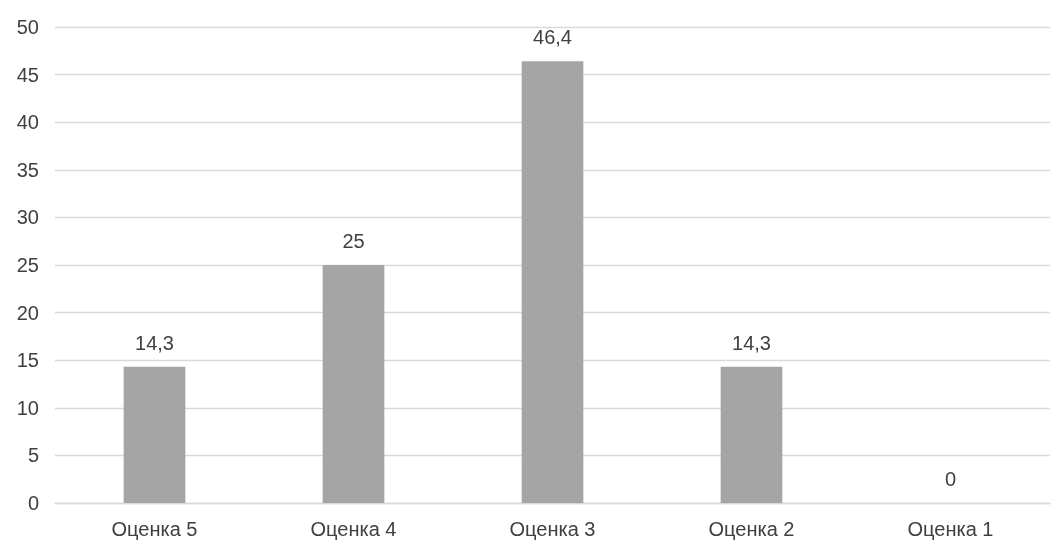 This screenshot has height=551, width=1060. Describe the element at coordinates (950, 479) in the screenshot. I see `data-label: 0` at that location.